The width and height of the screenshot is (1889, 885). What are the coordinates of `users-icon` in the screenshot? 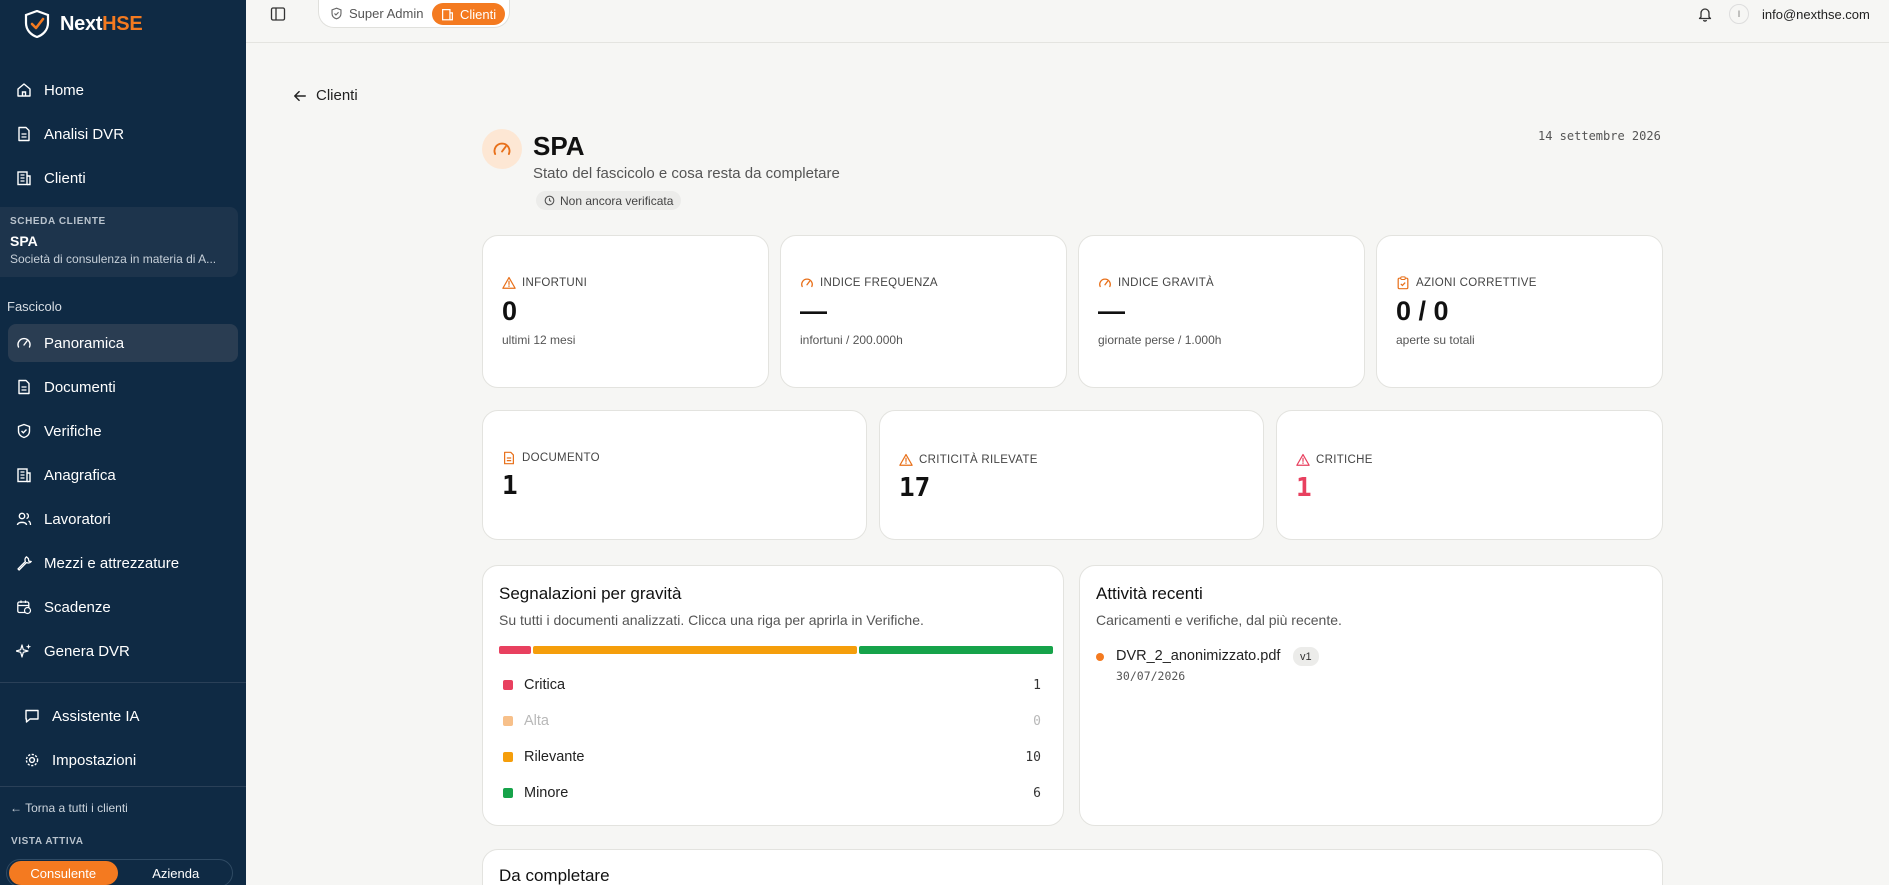 It's located at (24, 519).